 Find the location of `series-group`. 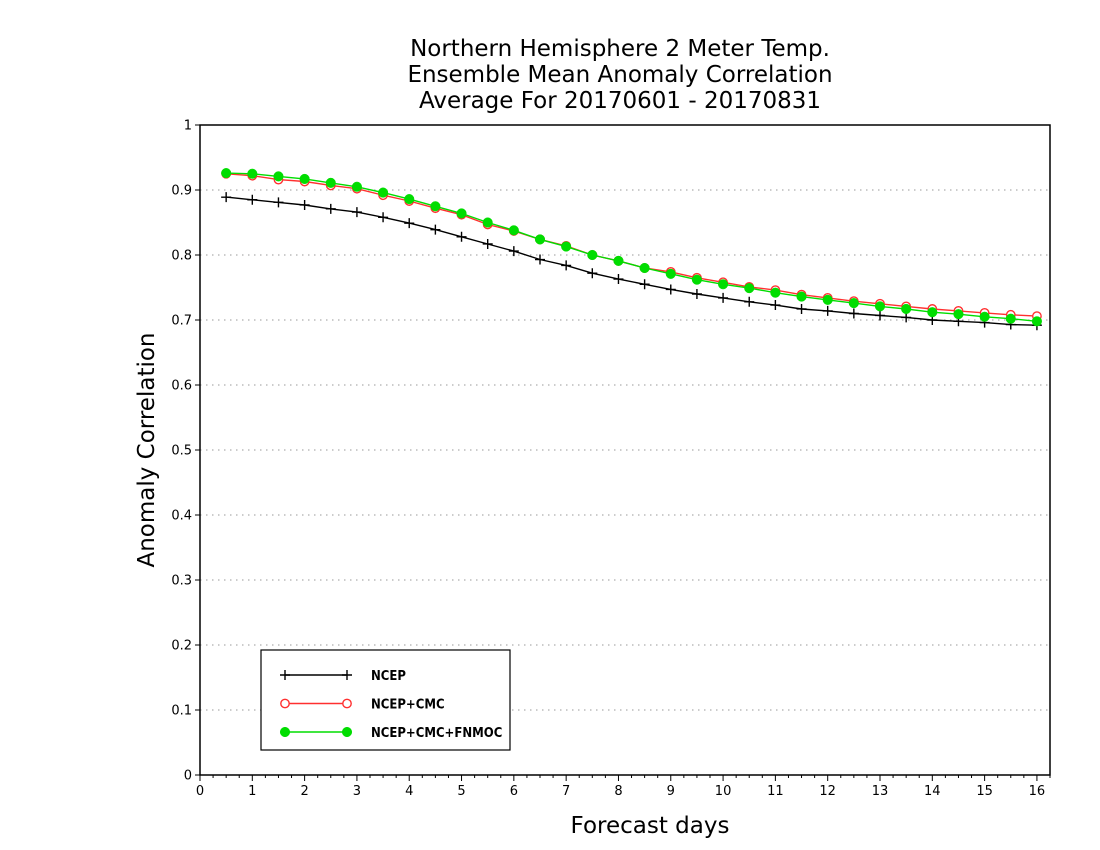

series-group is located at coordinates (631, 249).